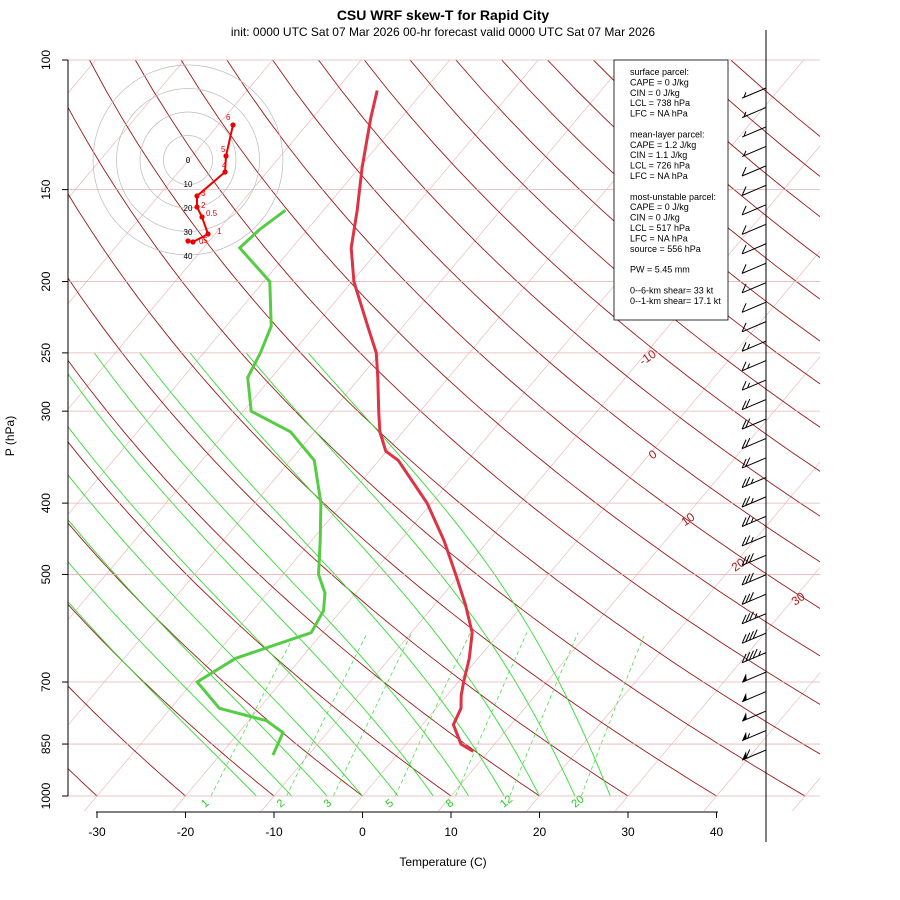 The image size is (900, 900). Describe the element at coordinates (46, 503) in the screenshot. I see `y-tick-label: 400` at that location.